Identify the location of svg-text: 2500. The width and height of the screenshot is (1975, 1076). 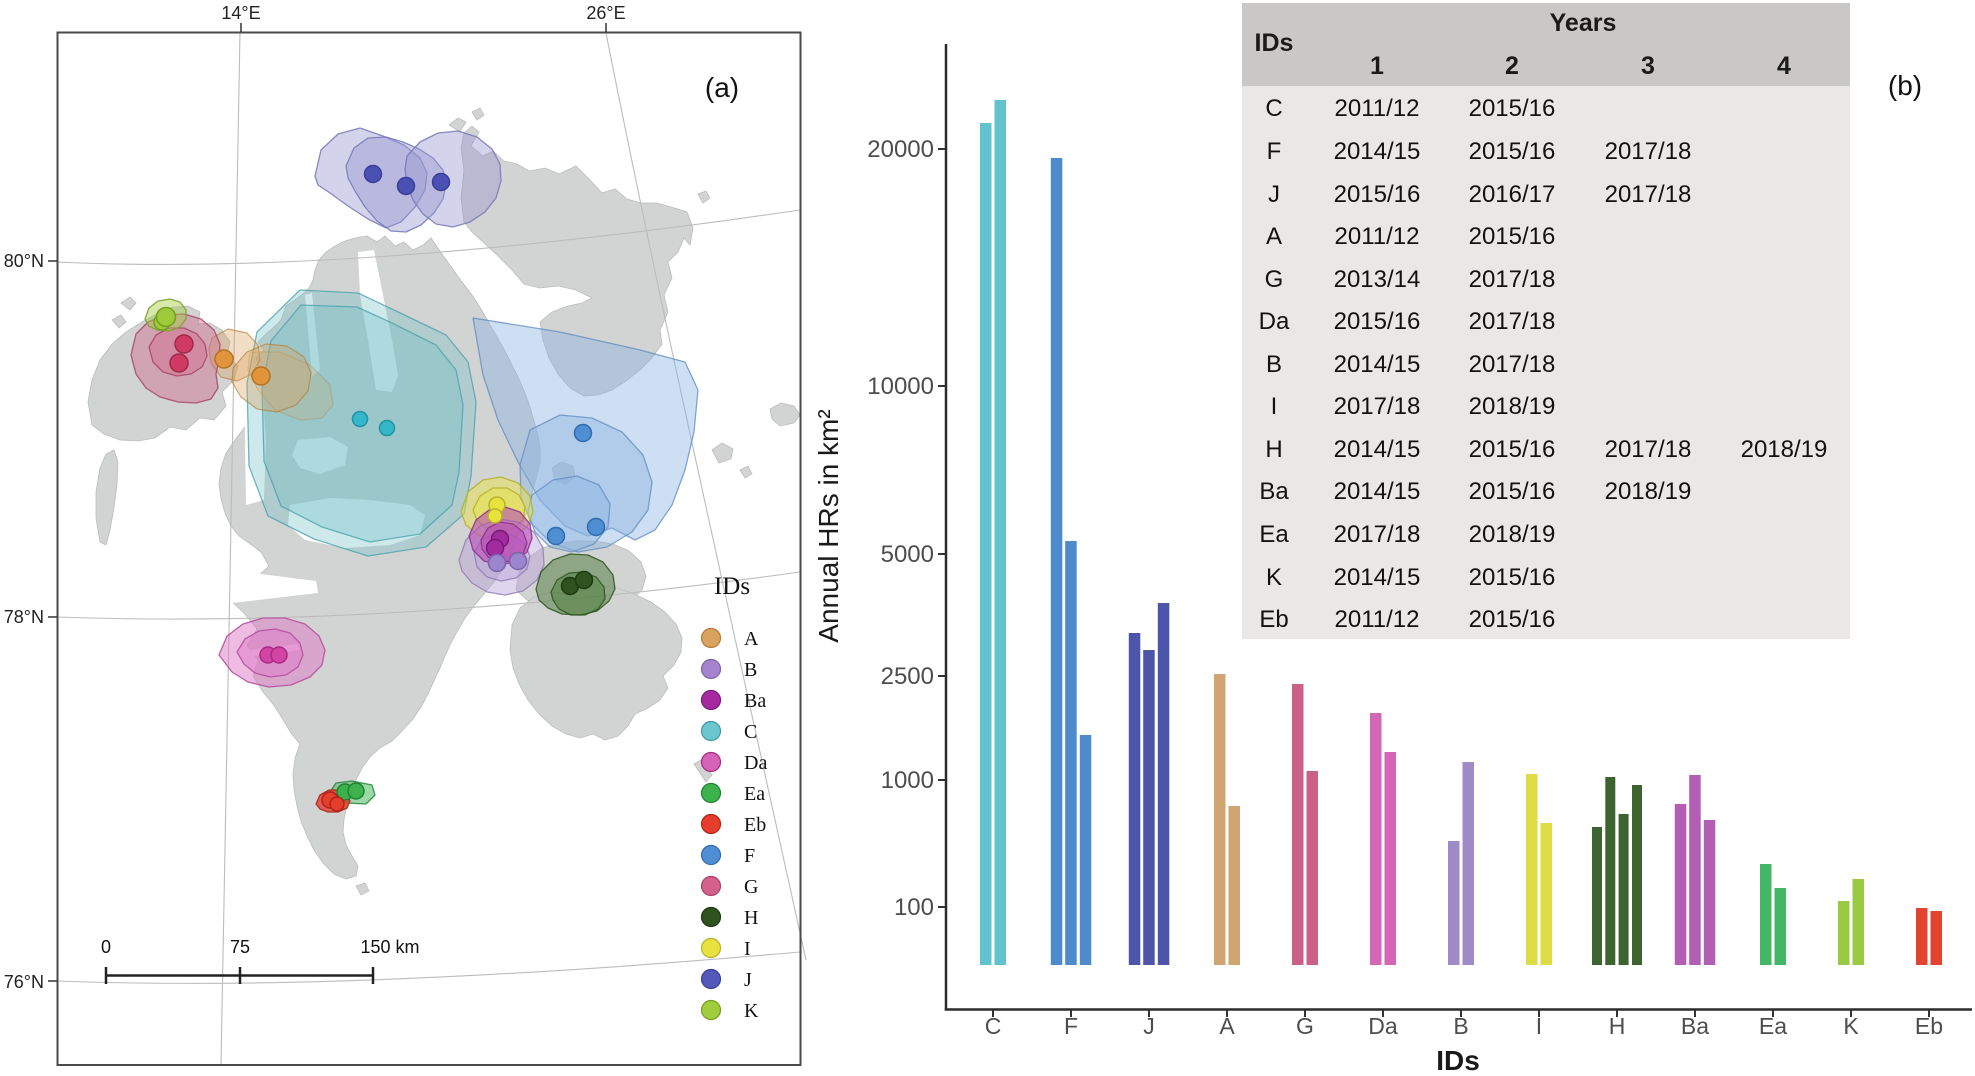
(907, 676).